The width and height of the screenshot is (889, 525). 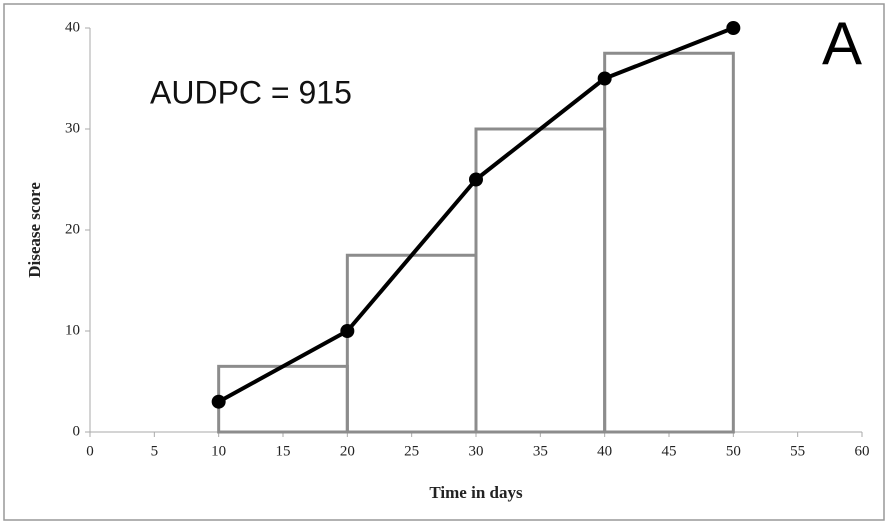 I want to click on x-tick-label: 30, so click(x=476, y=451).